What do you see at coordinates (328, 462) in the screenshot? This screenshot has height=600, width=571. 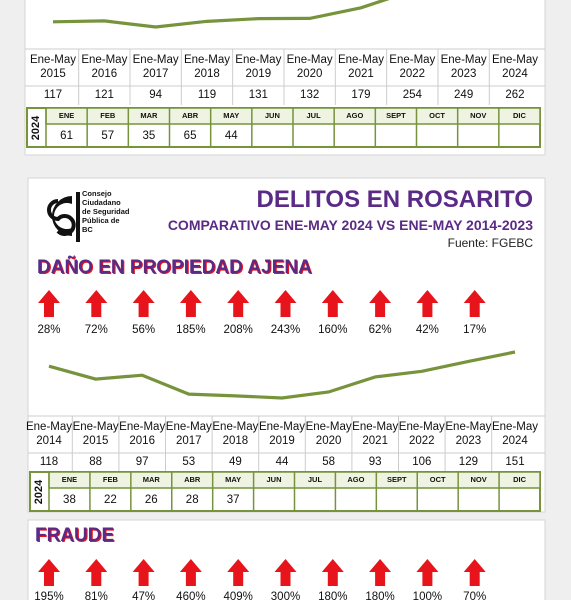 I see `value-label: 58` at bounding box center [328, 462].